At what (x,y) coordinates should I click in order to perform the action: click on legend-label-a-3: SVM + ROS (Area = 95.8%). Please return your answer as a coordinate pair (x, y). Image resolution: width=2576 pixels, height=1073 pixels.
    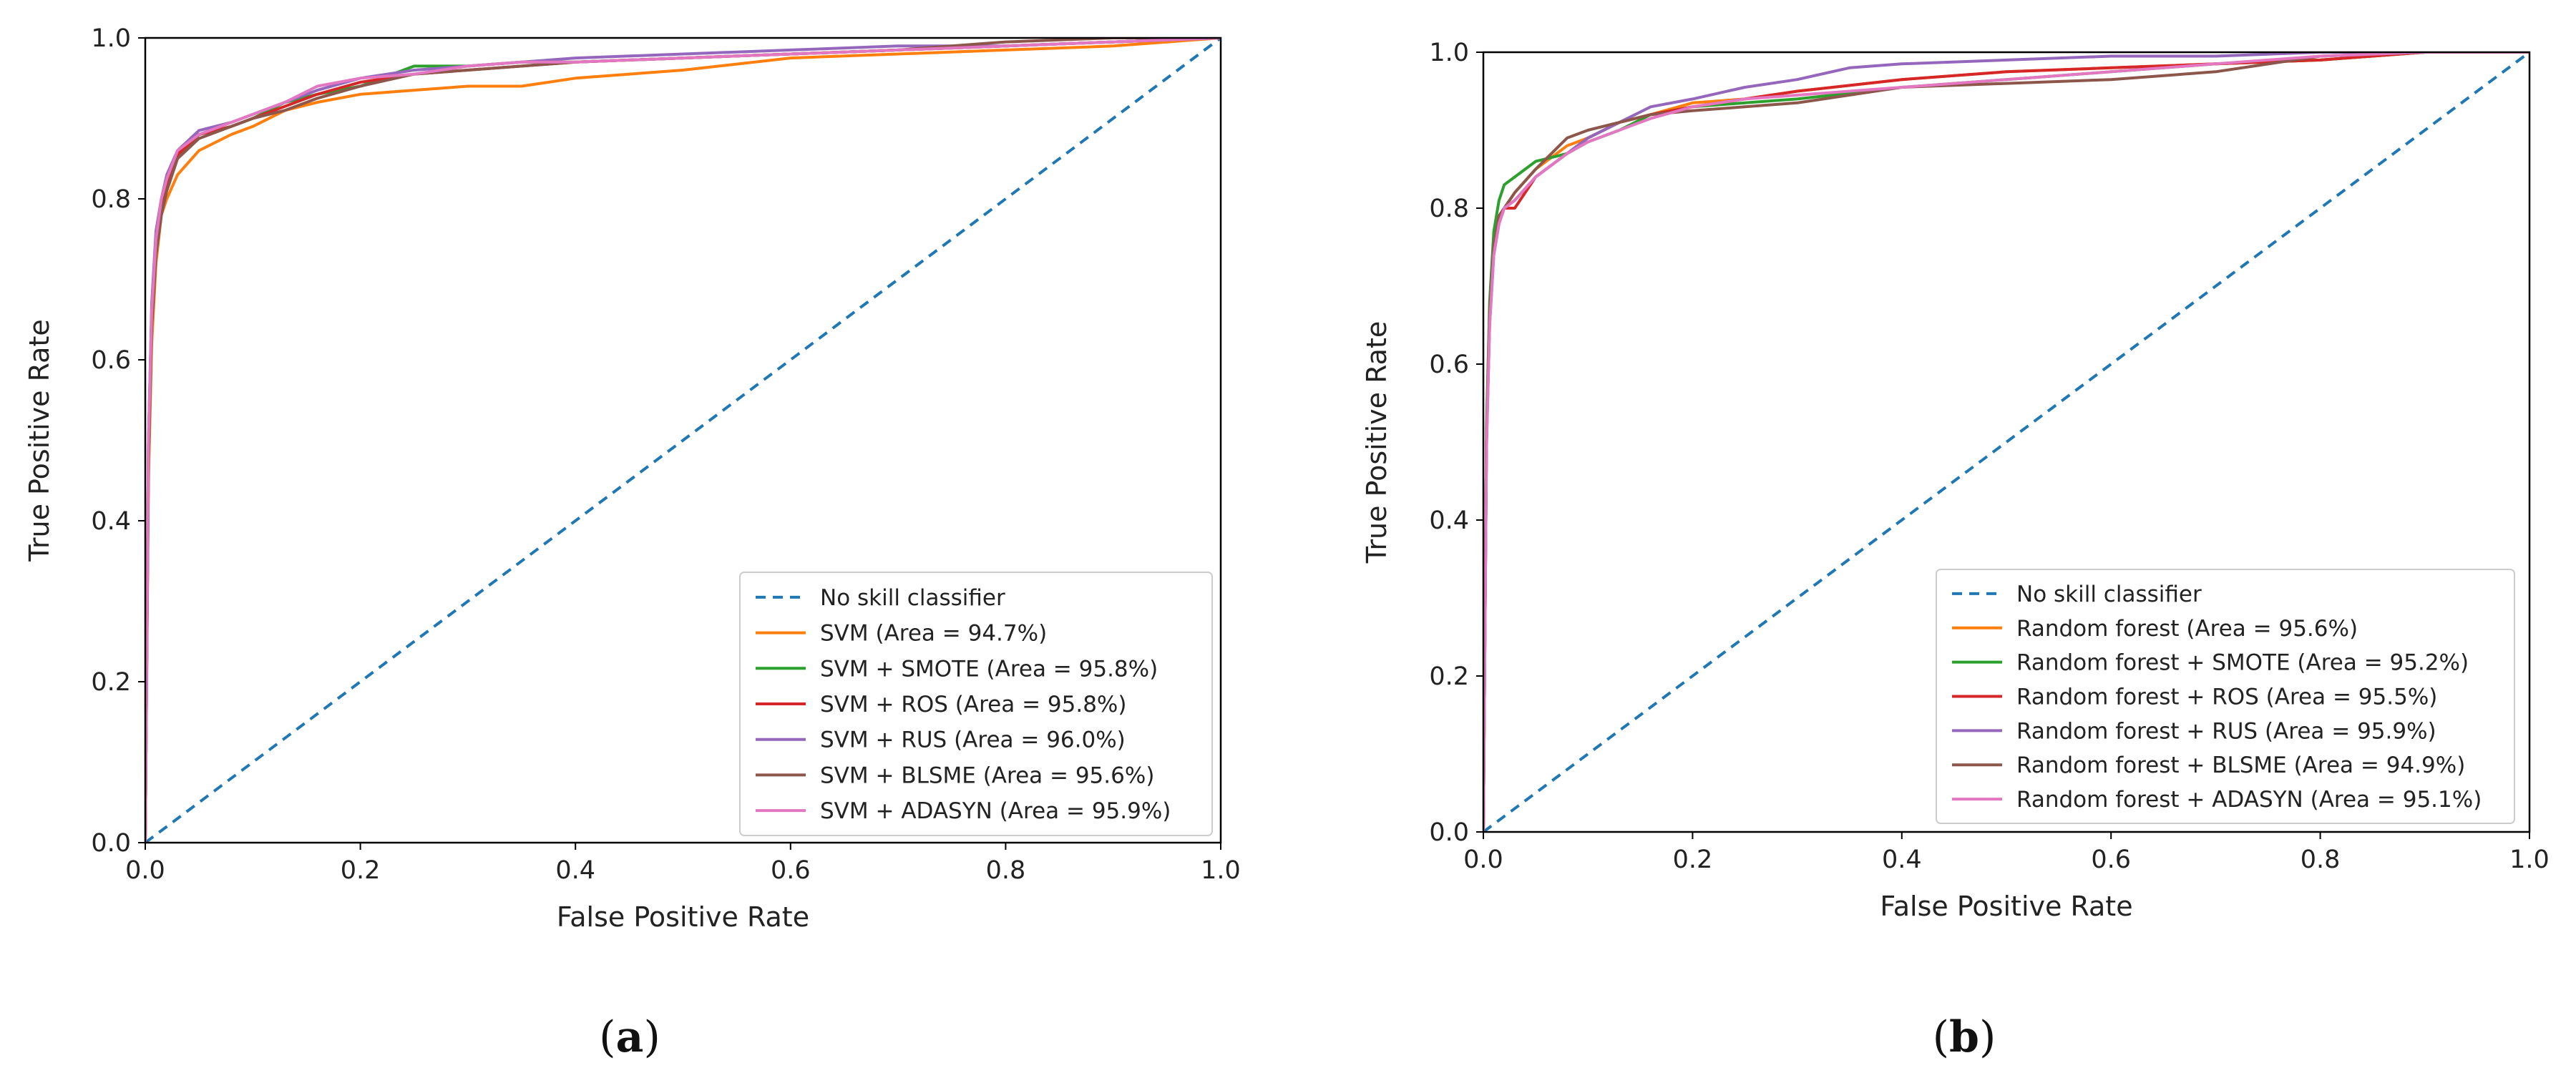
    Looking at the image, I should click on (973, 704).